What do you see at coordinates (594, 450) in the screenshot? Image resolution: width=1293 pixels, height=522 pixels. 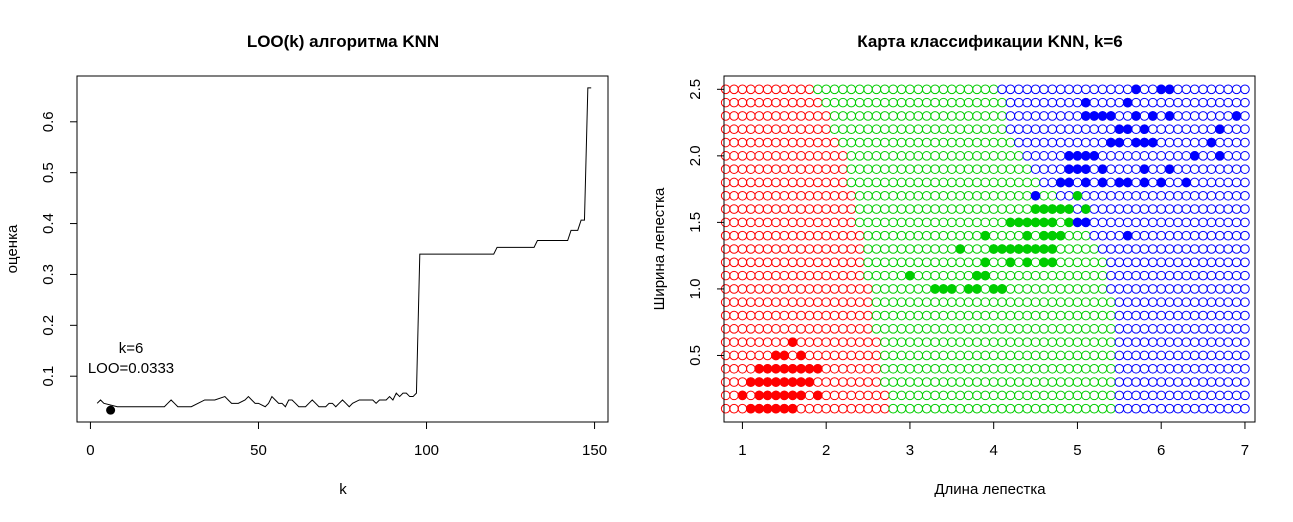 I see `loo-x-tick-label: 150` at bounding box center [594, 450].